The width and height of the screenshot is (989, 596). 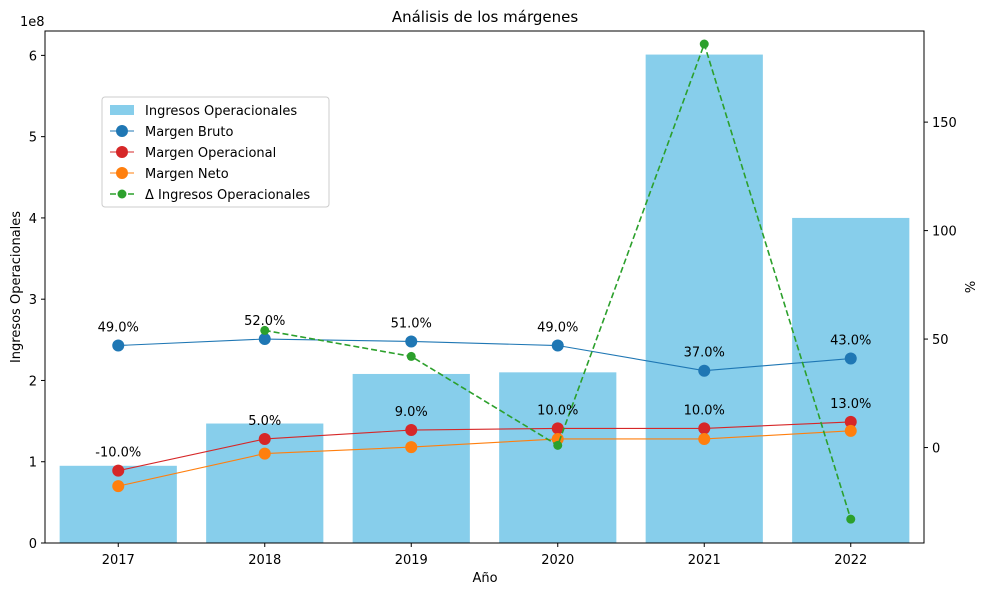 I want to click on x-tick-label: 2020, so click(x=557, y=560).